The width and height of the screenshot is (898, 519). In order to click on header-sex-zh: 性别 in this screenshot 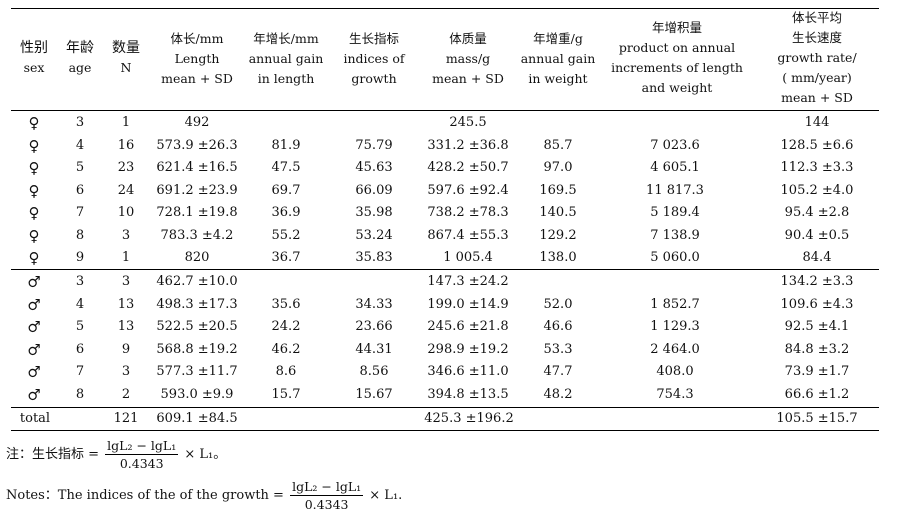, I will do `click(34, 48)`.